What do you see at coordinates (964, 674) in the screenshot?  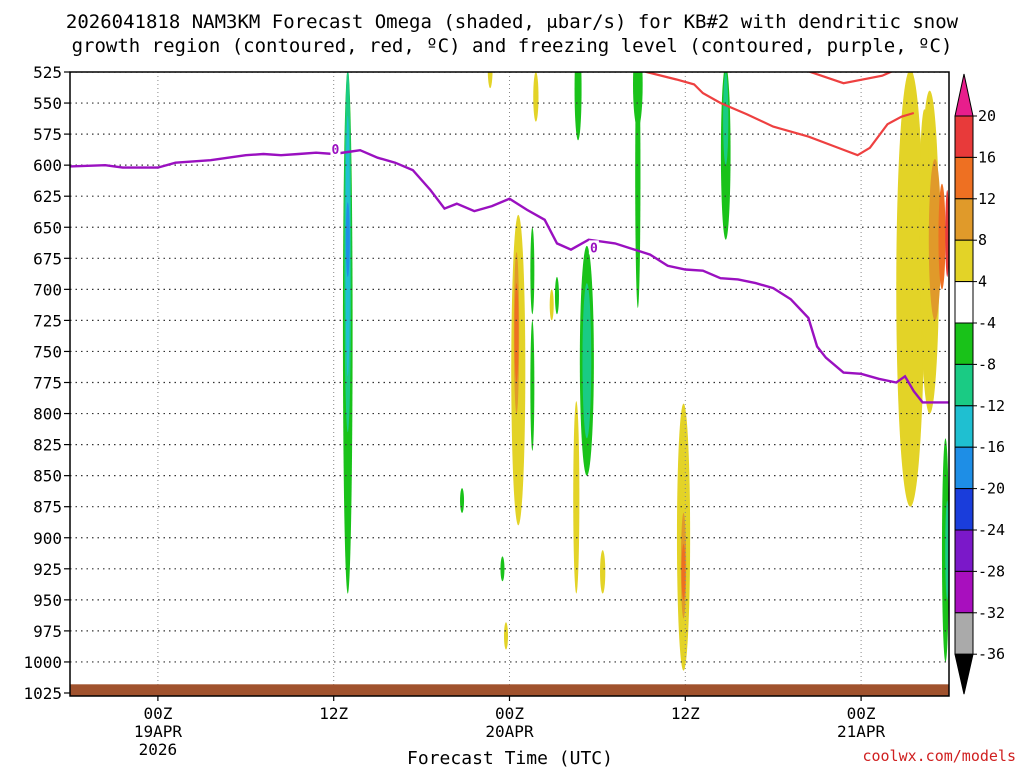 I see `colorbar-bottom-arrow` at bounding box center [964, 674].